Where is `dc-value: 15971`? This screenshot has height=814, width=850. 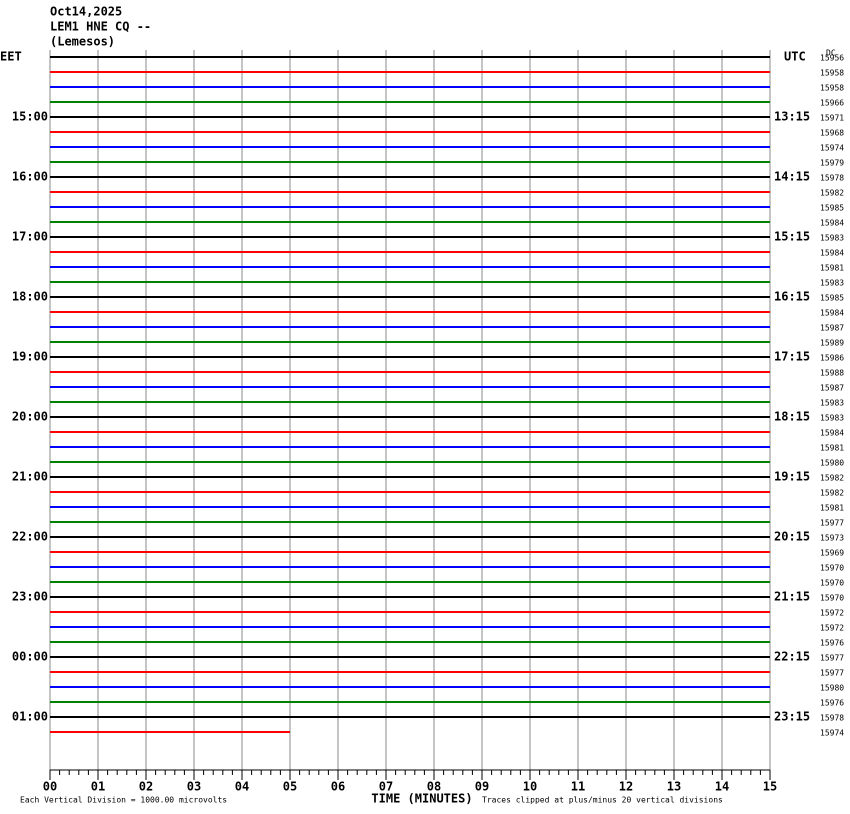
dc-value: 15971 is located at coordinates (832, 118).